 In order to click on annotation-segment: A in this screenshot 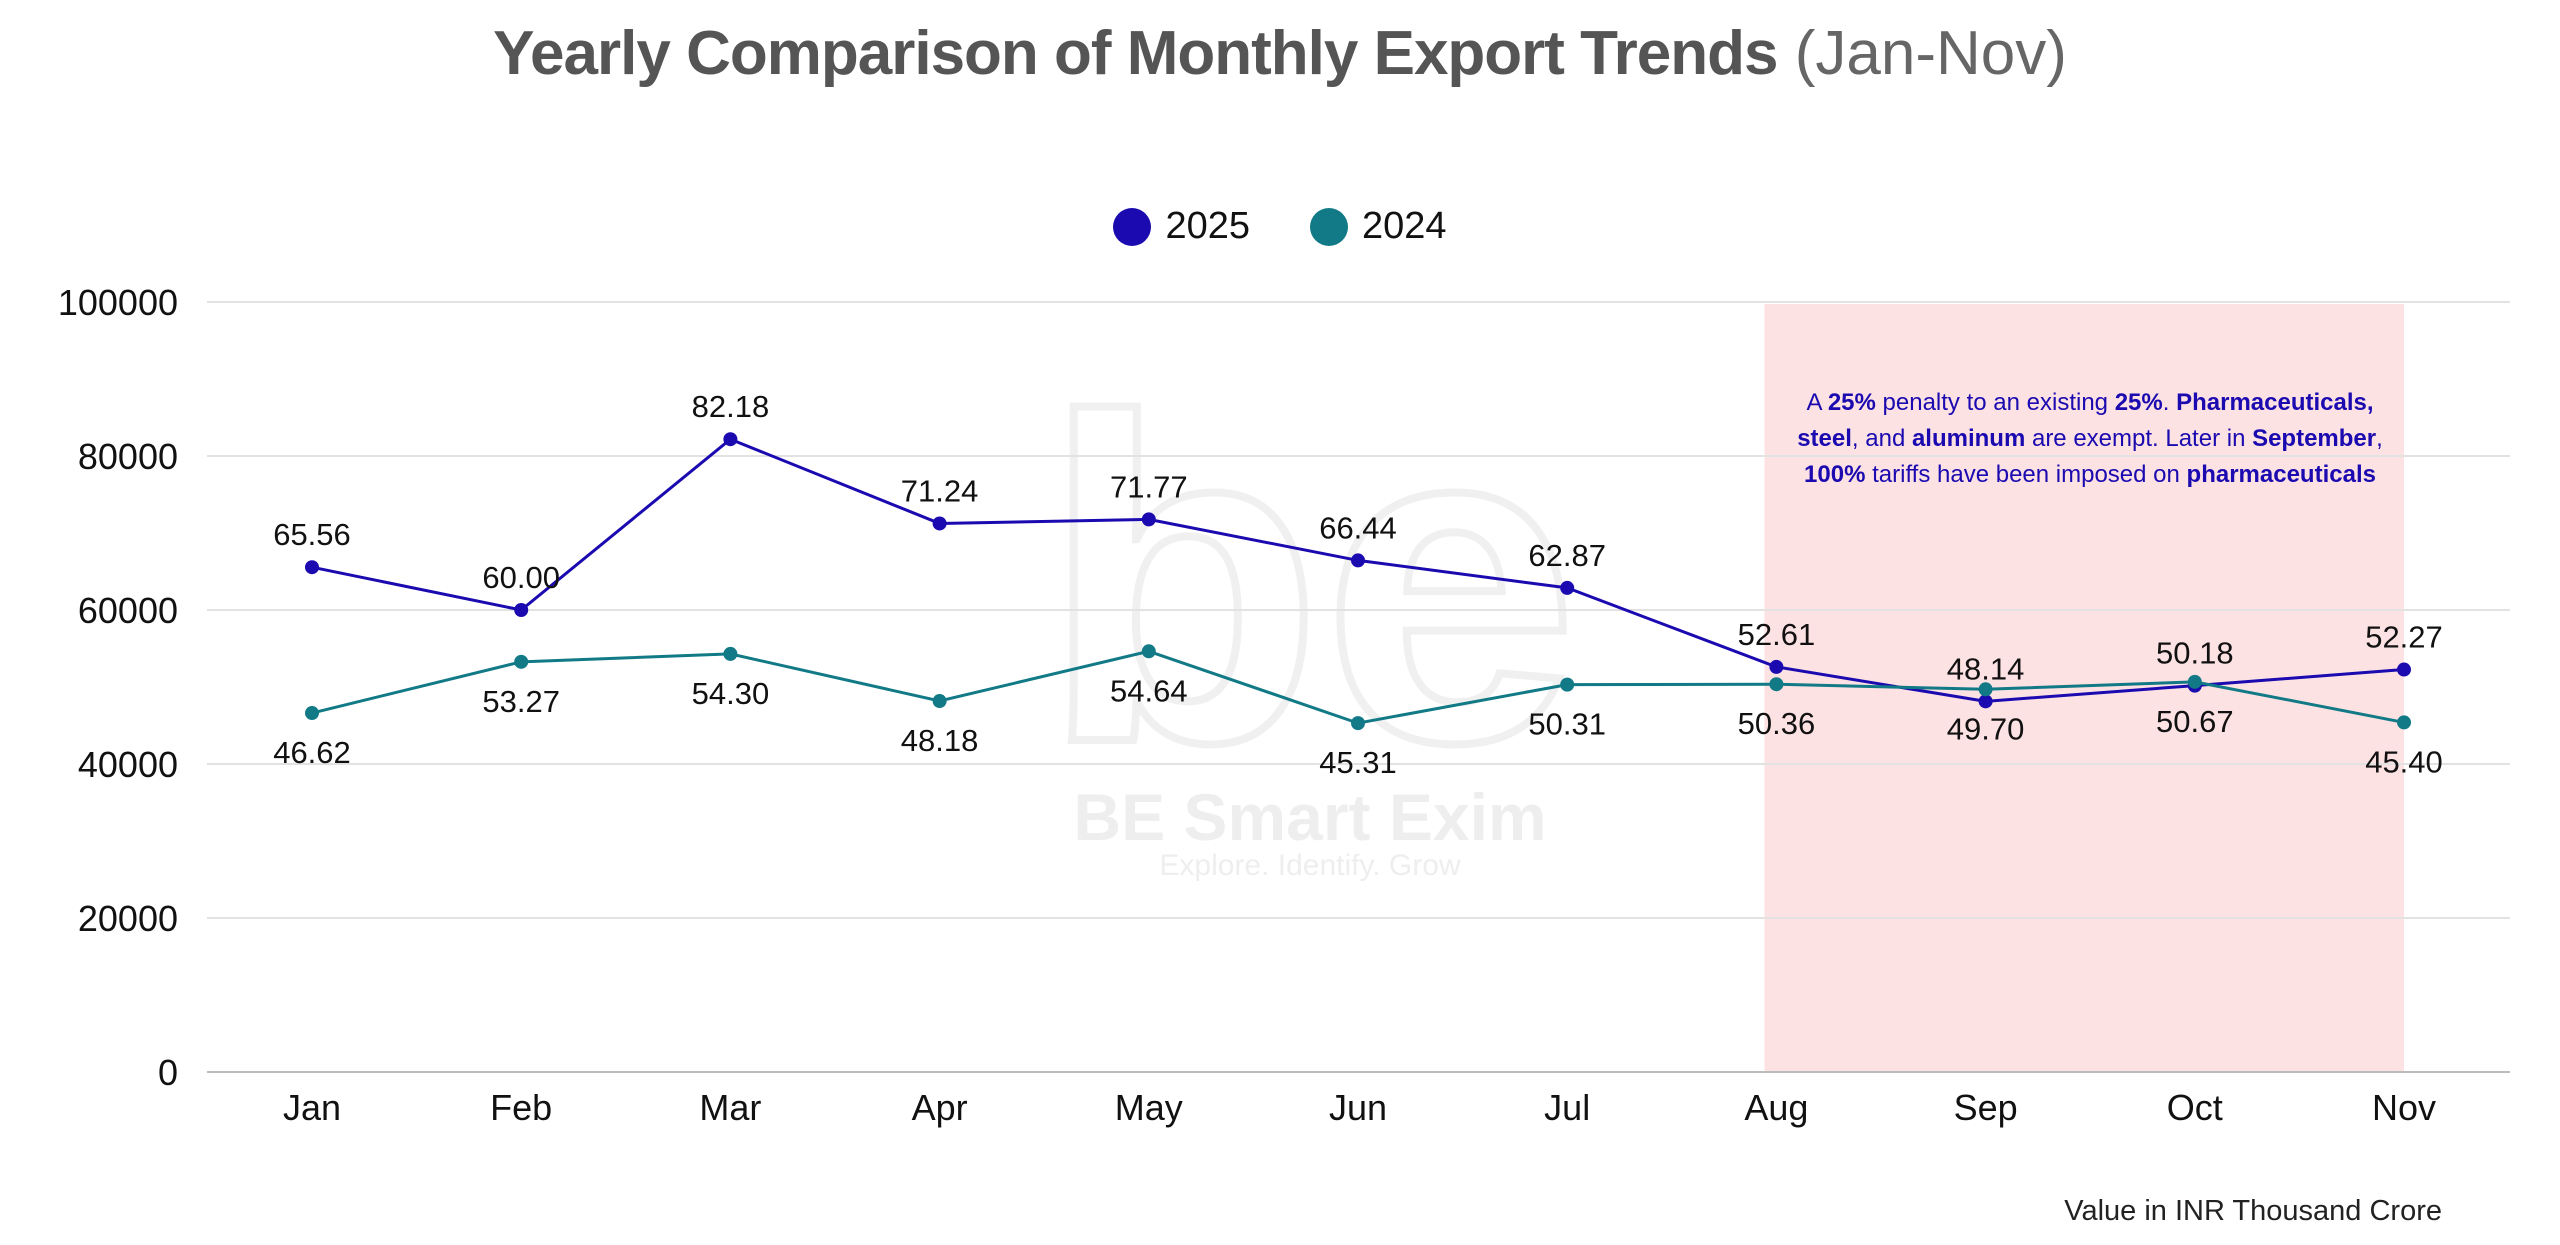, I will do `click(1817, 402)`.